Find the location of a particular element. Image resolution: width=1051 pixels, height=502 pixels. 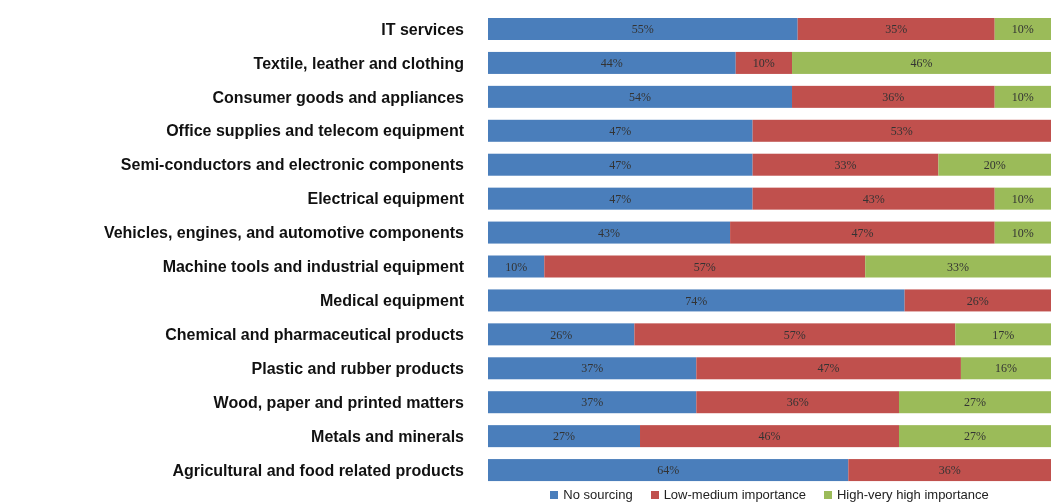

data-label: 17% is located at coordinates (1003, 334).